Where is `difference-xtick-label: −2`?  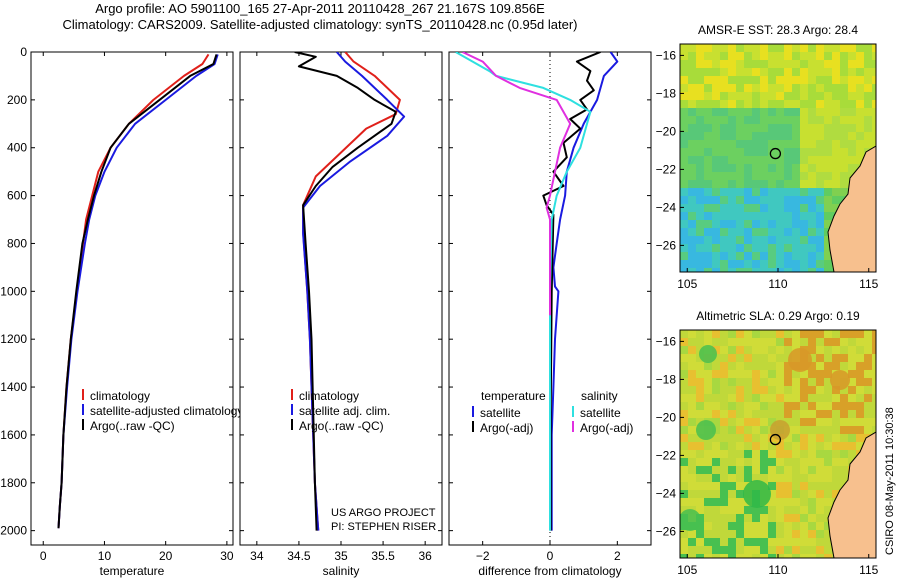
difference-xtick-label: −2 is located at coordinates (483, 556).